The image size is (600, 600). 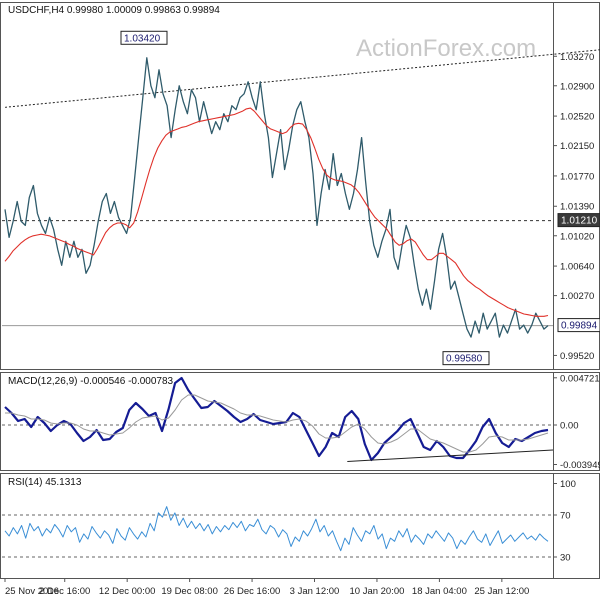 What do you see at coordinates (568, 484) in the screenshot?
I see `rsi-axis-tick-label: 100` at bounding box center [568, 484].